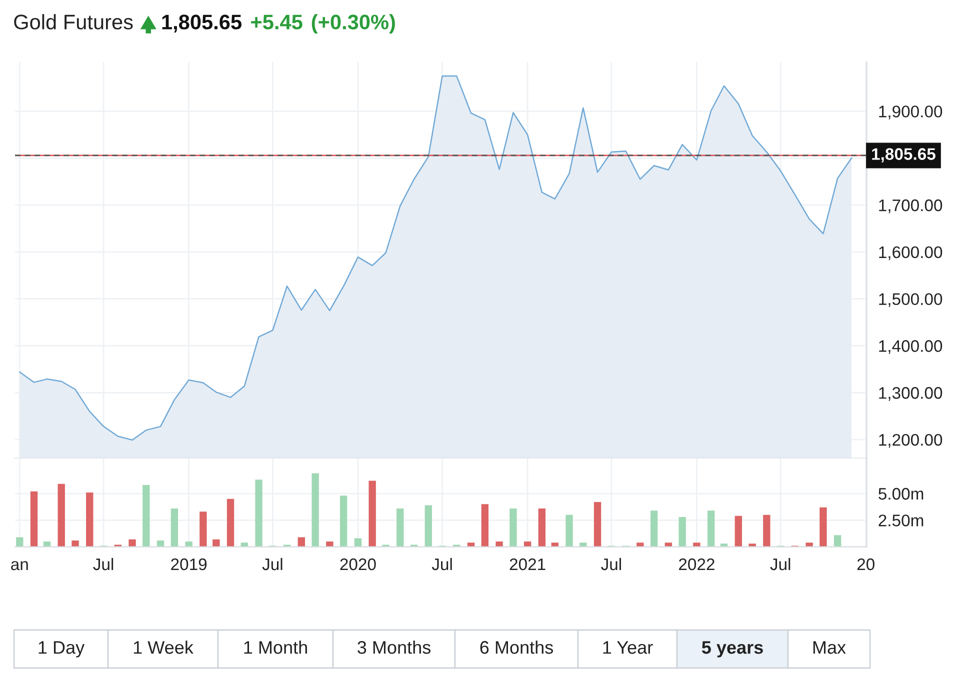  What do you see at coordinates (910, 394) in the screenshot?
I see `y-tick-label: 1,300.00` at bounding box center [910, 394].